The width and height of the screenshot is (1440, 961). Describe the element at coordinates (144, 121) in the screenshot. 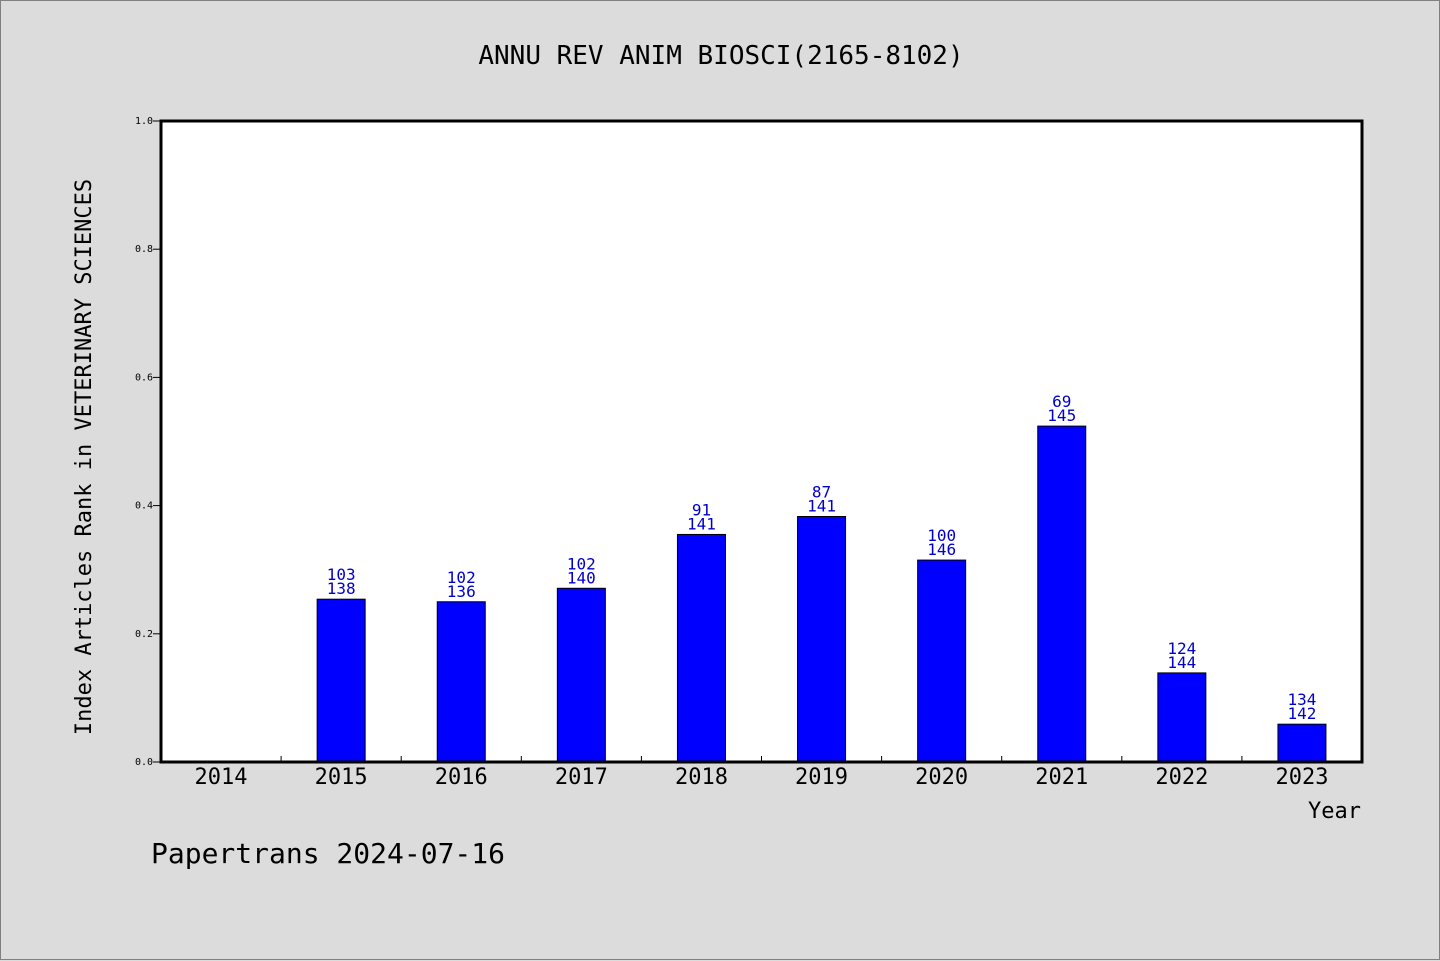

I see `y-tick-label: 1.0` at that location.